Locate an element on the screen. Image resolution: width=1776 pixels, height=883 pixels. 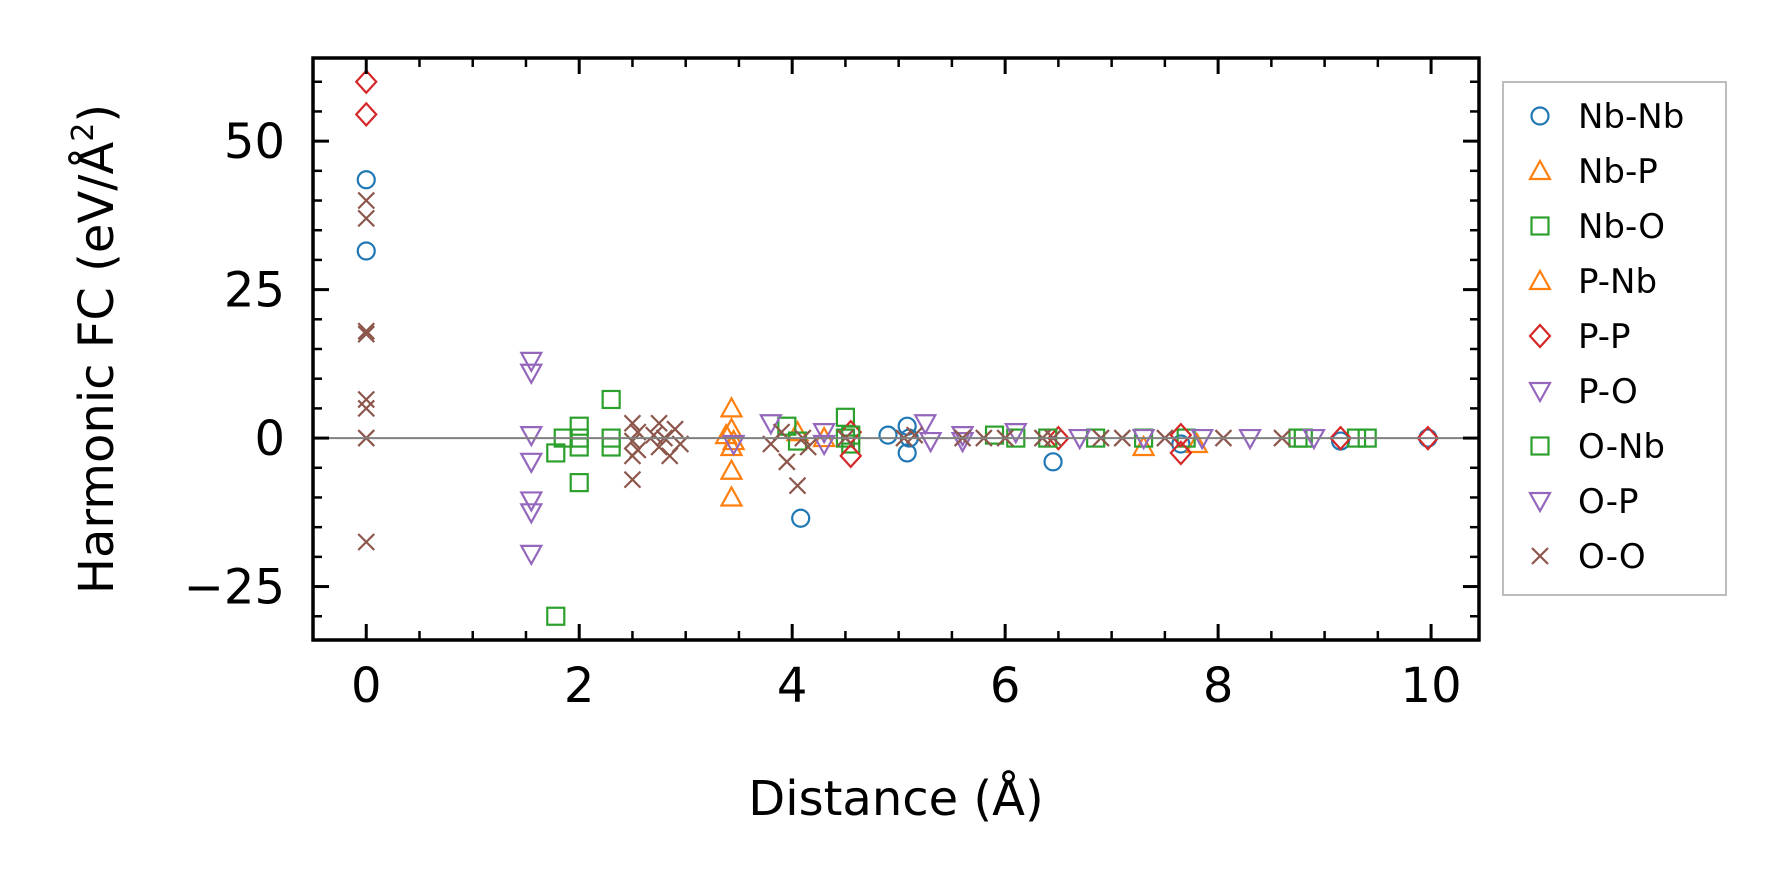
legend-item-nb-p: Nb-P is located at coordinates (1593, 172).